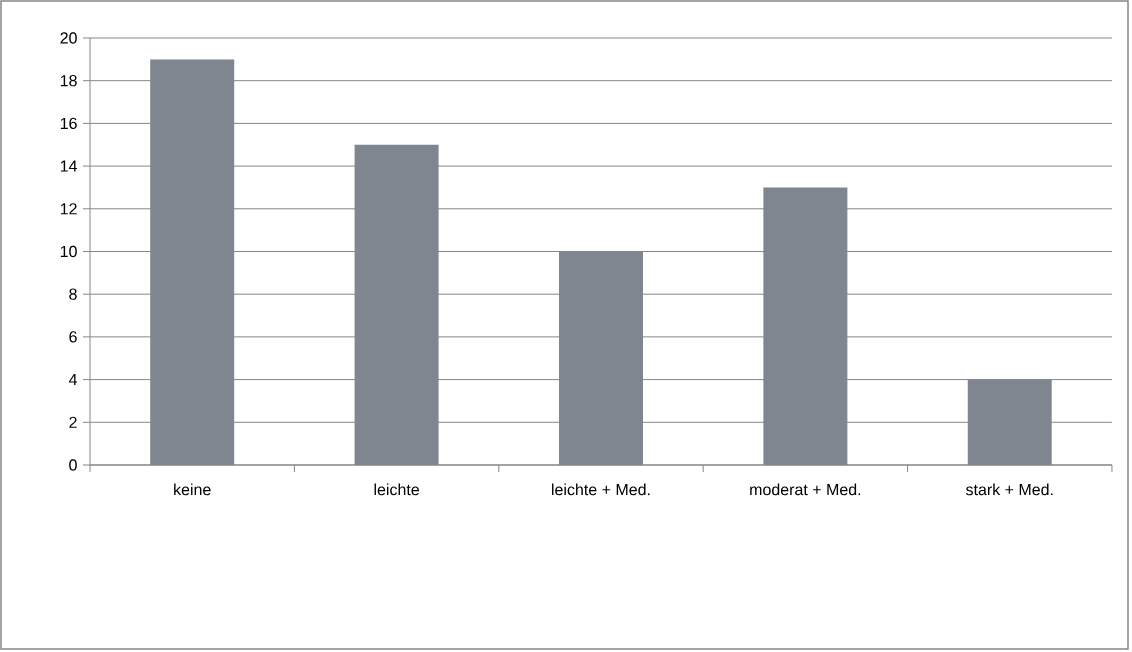 This screenshot has height=652, width=1132. What do you see at coordinates (73, 337) in the screenshot?
I see `y-tick-label: 6` at bounding box center [73, 337].